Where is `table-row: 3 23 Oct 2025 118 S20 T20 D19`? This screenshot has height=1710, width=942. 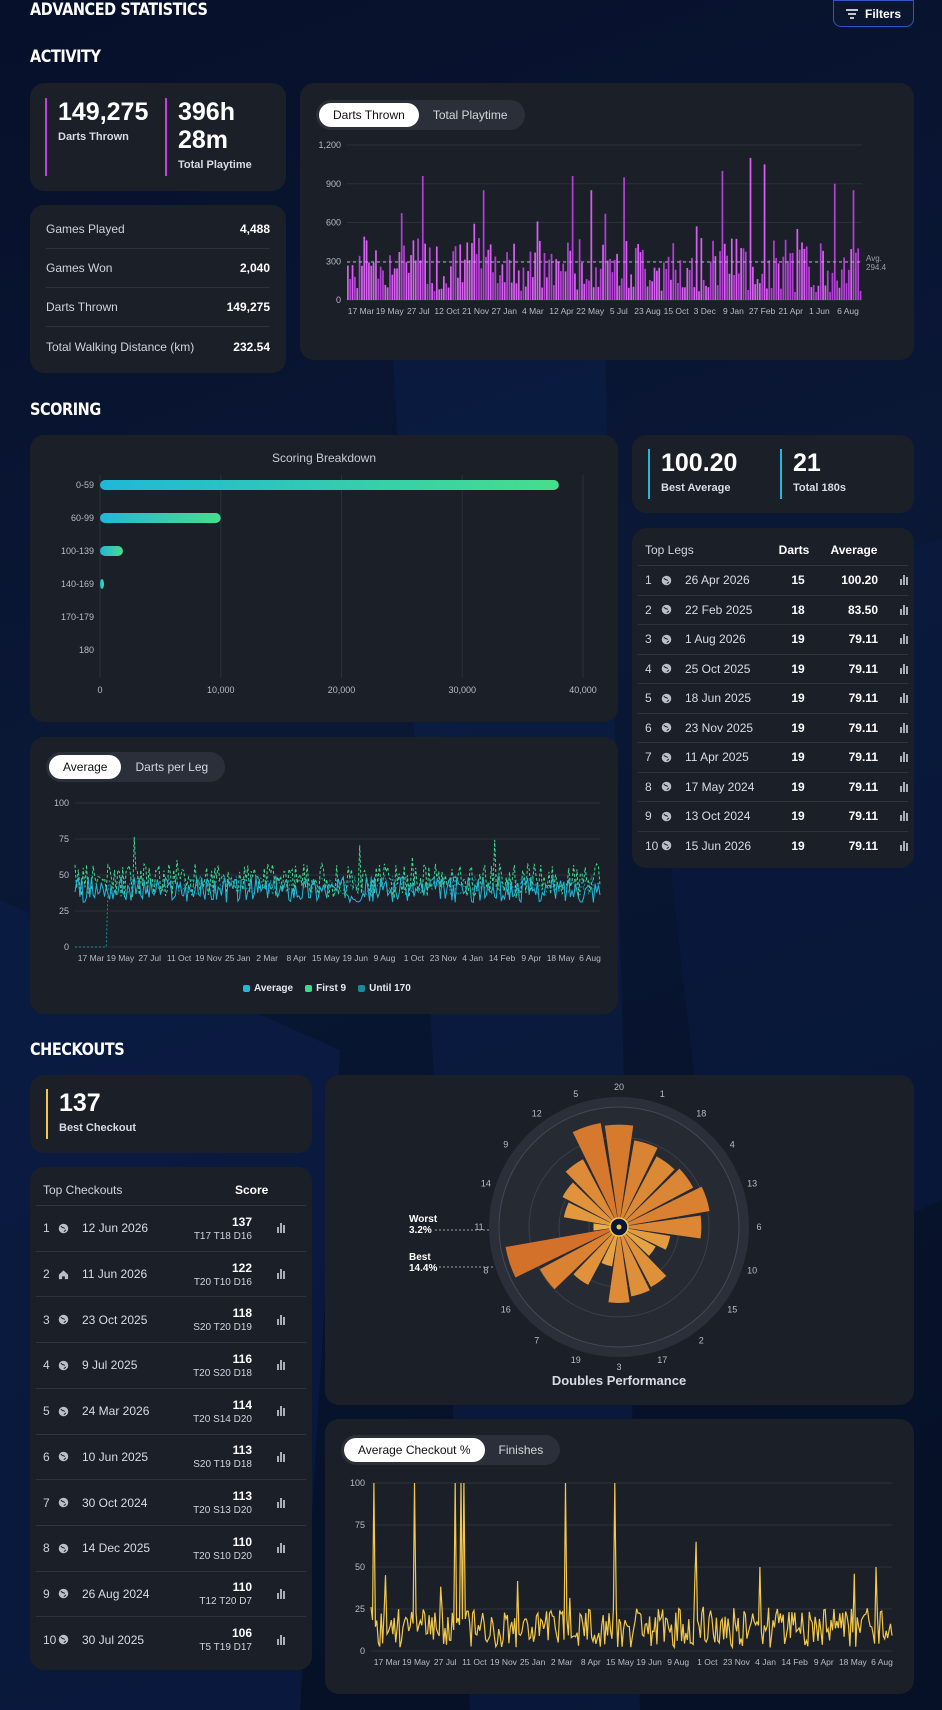 table-row: 3 23 Oct 2025 118 S20 T20 D19 is located at coordinates (171, 1319).